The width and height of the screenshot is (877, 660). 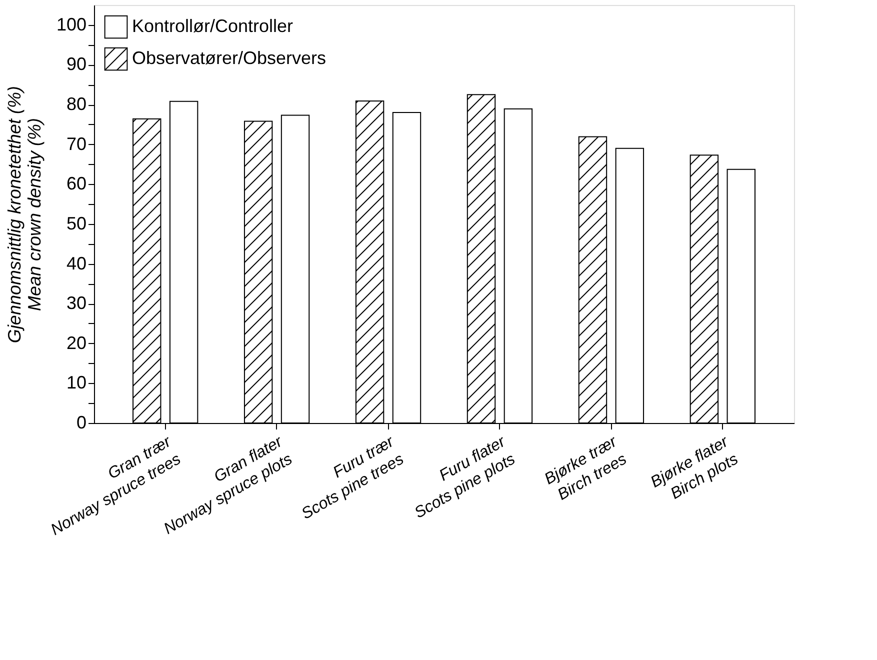 What do you see at coordinates (76, 303) in the screenshot?
I see `y-tick-label: 30` at bounding box center [76, 303].